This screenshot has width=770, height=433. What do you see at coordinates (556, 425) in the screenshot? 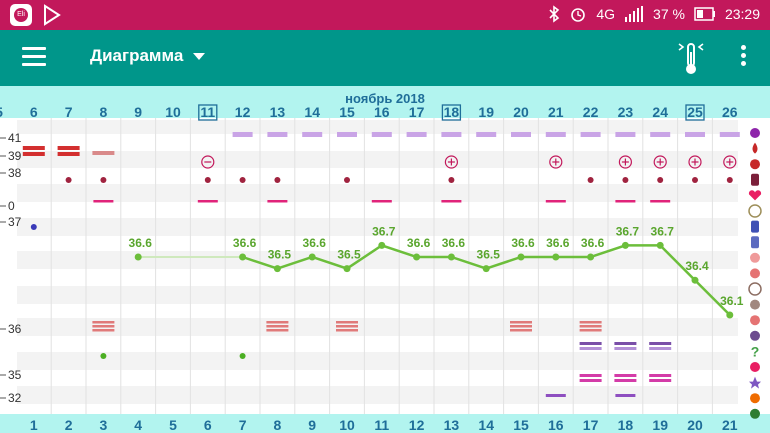
I see `cycle-day-label: 16` at bounding box center [556, 425].